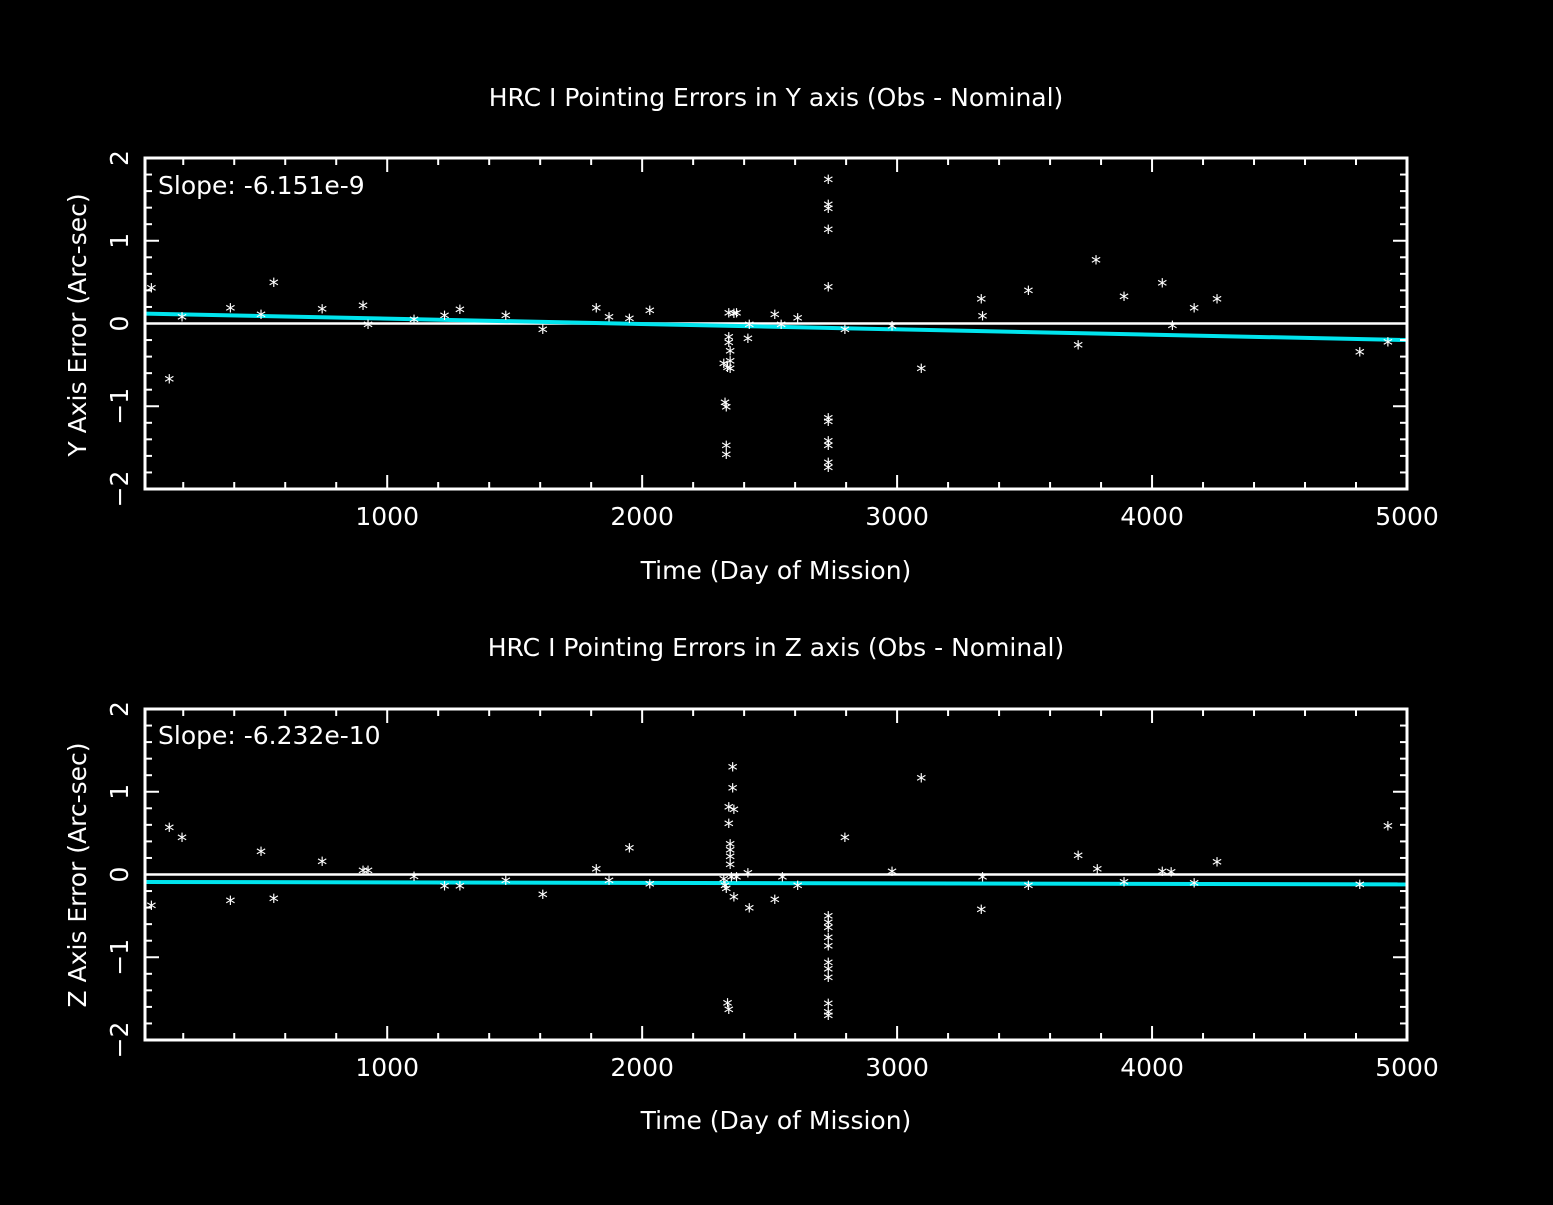 This screenshot has width=1553, height=1205. I want to click on z-panel-x-tick-label: 3000, so click(897, 1067).